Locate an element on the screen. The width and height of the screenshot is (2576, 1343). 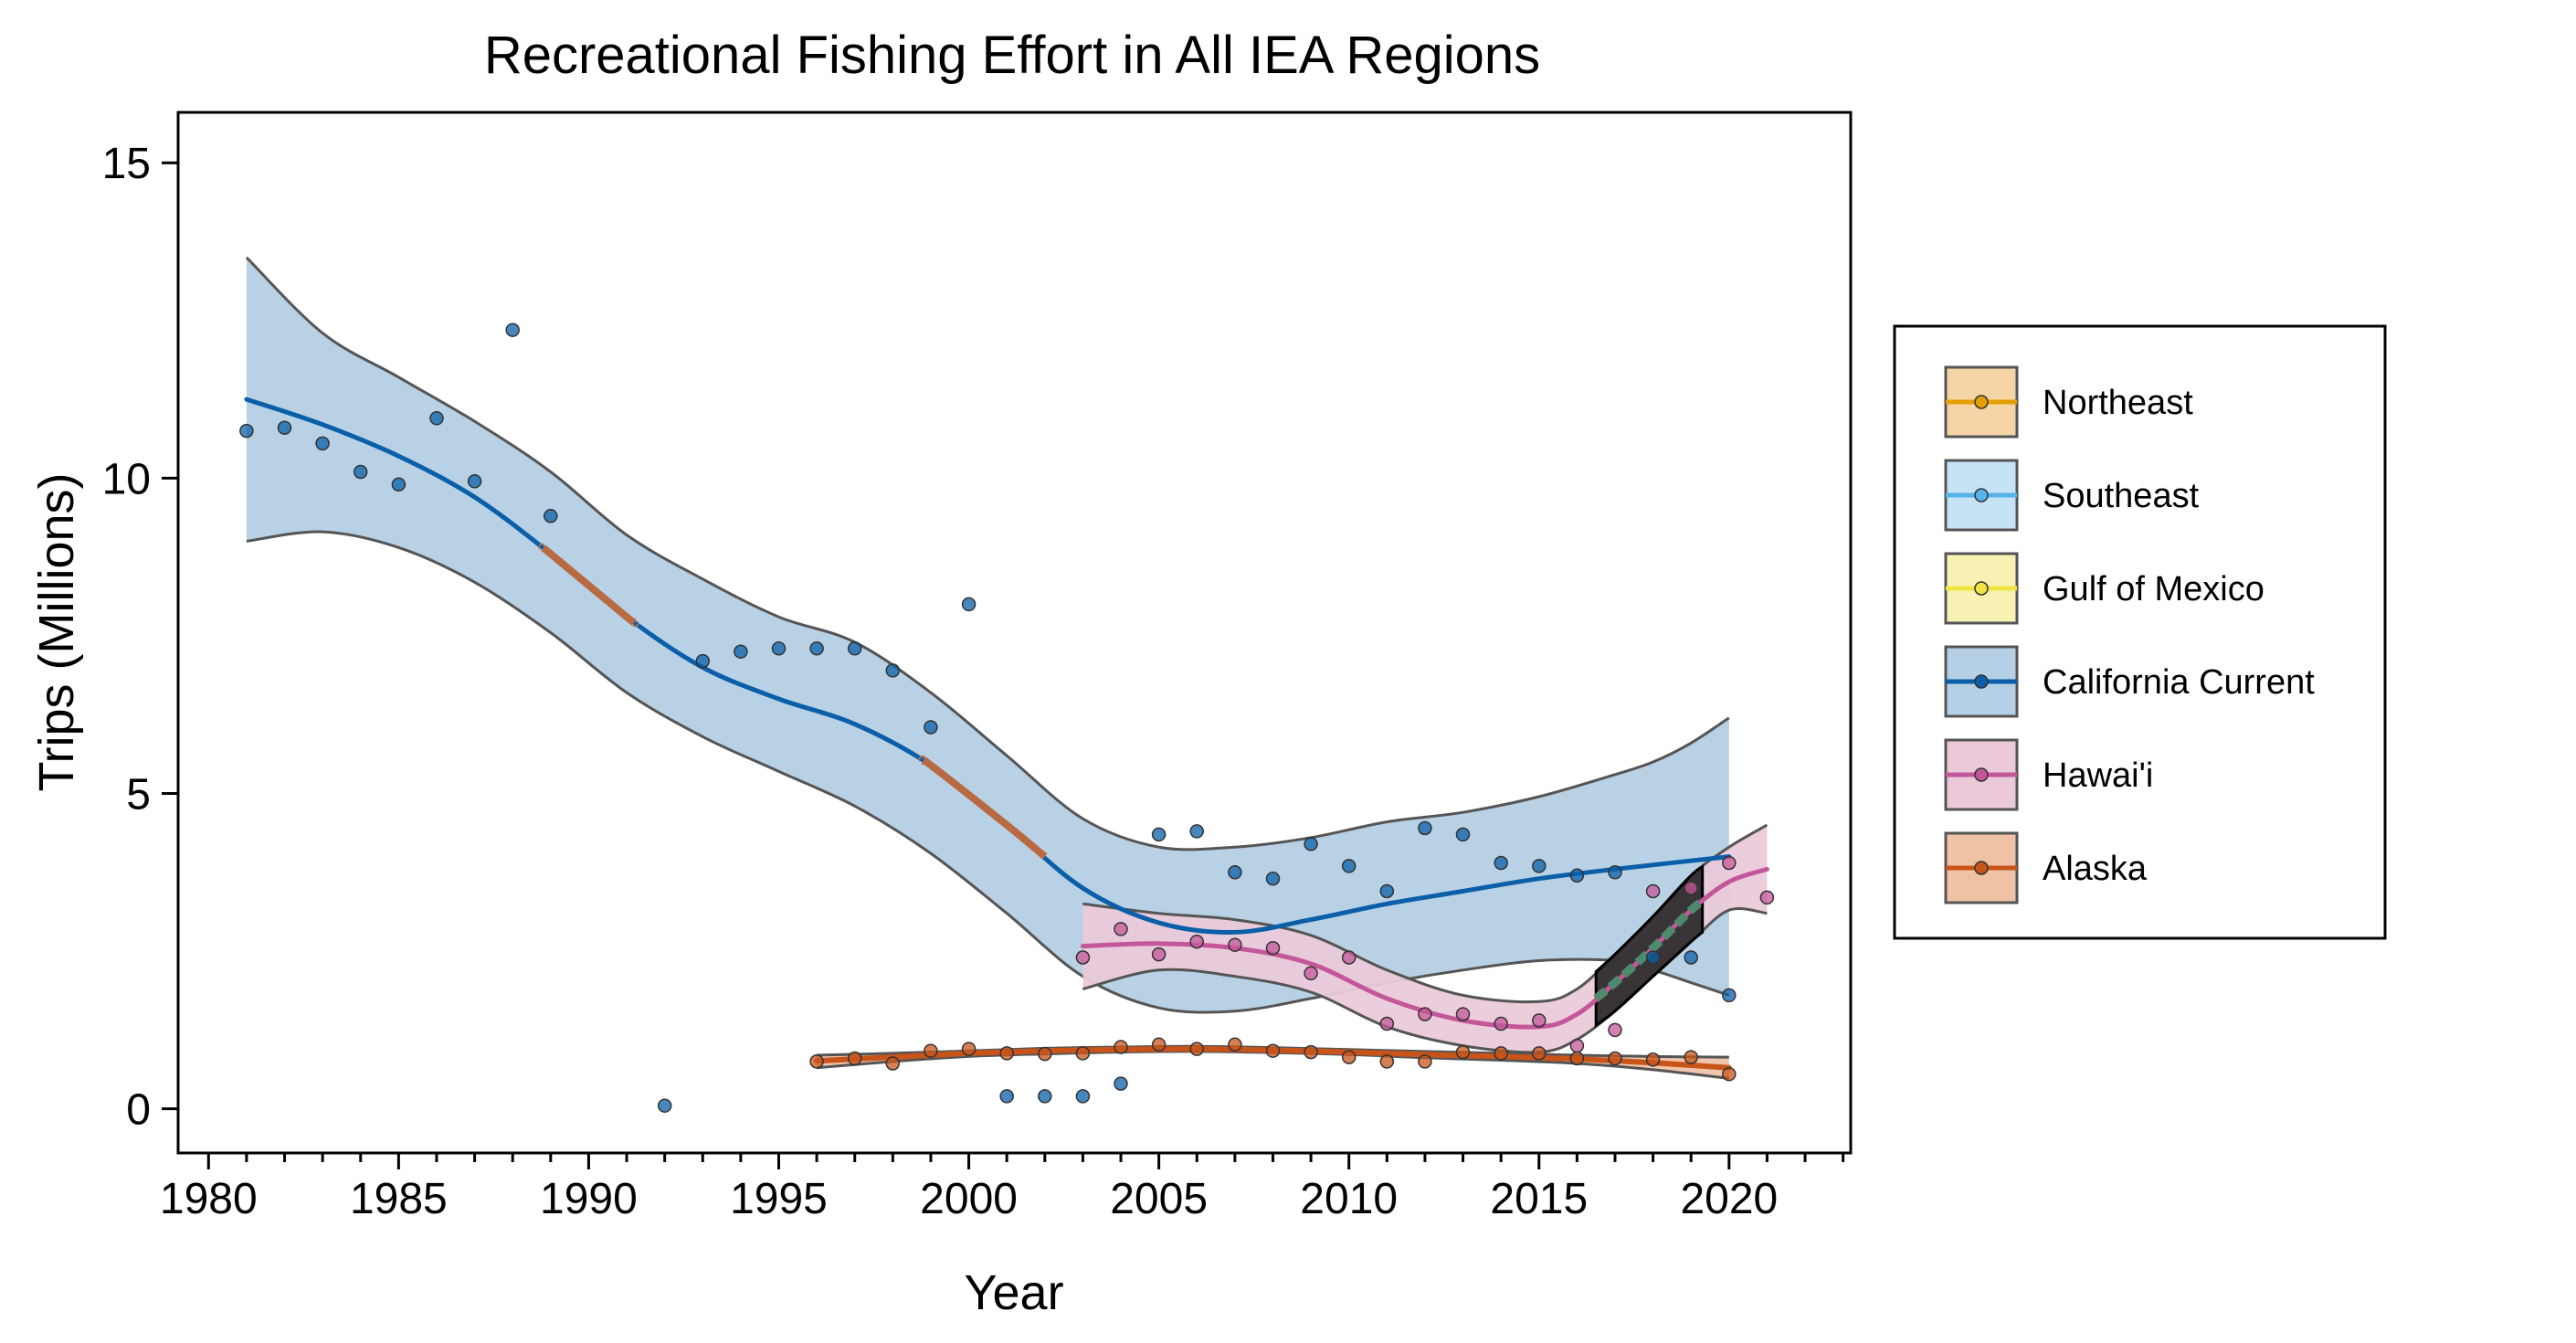
x-axis: 1980 1985 1990 1995 2000 2005 2010 2015 2020 is located at coordinates (1002, 1188).